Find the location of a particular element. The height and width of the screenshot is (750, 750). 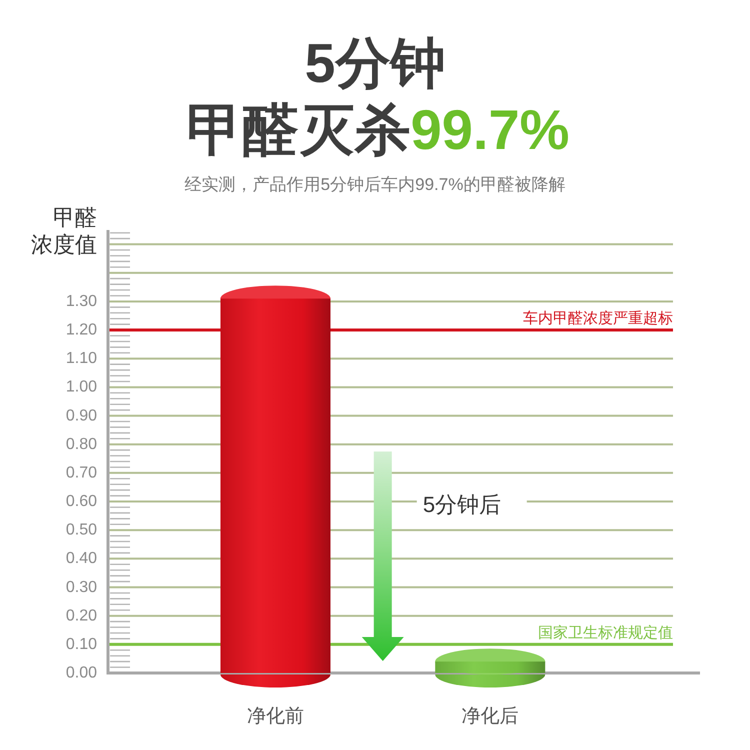

x-tick-label: 净化前 is located at coordinates (275, 716).